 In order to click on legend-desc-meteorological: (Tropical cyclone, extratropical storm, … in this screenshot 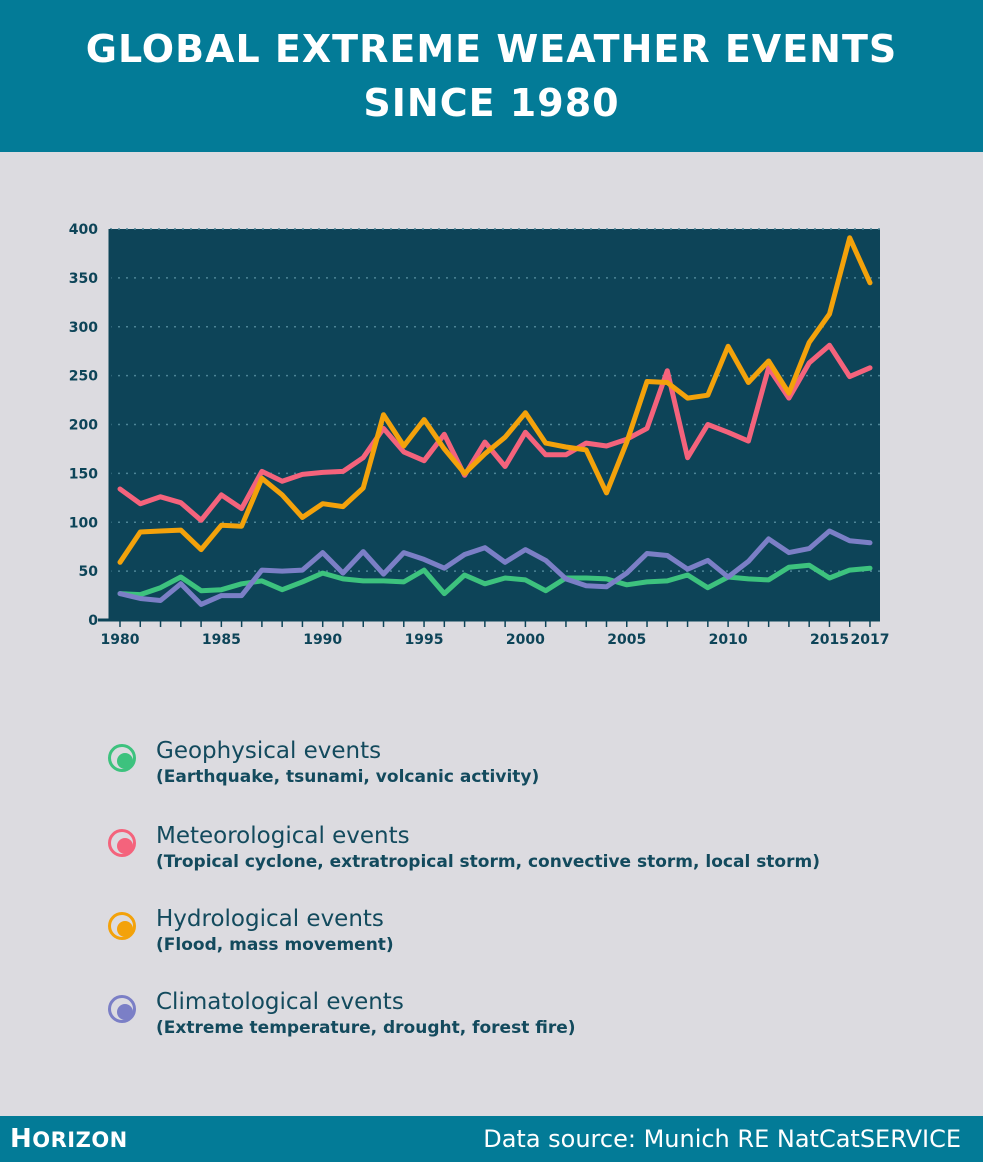, I will do `click(488, 862)`.